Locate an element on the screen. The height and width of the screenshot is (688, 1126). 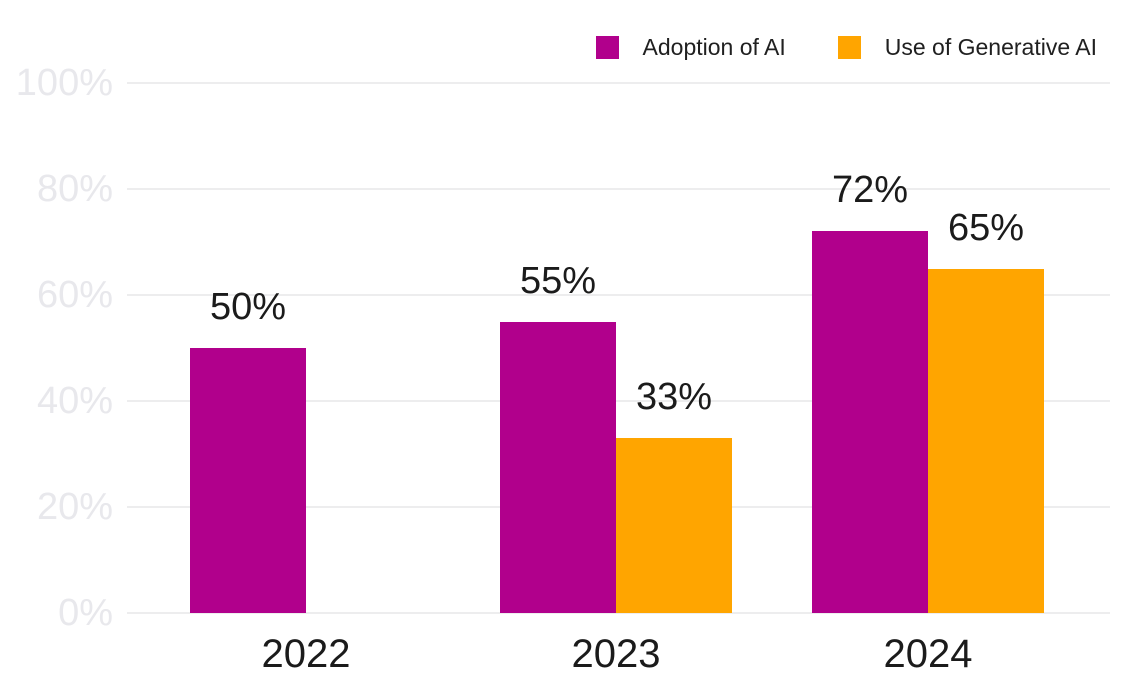
chart-legend: Adoption of AI Use of Generative AI is located at coordinates (846, 47).